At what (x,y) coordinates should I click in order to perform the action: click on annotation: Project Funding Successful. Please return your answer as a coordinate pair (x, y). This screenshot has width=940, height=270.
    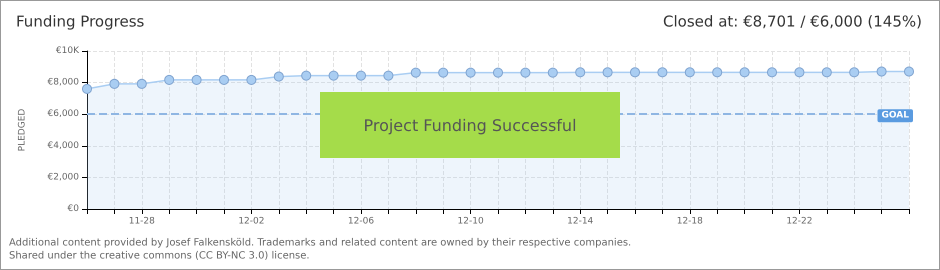
    Looking at the image, I should click on (470, 125).